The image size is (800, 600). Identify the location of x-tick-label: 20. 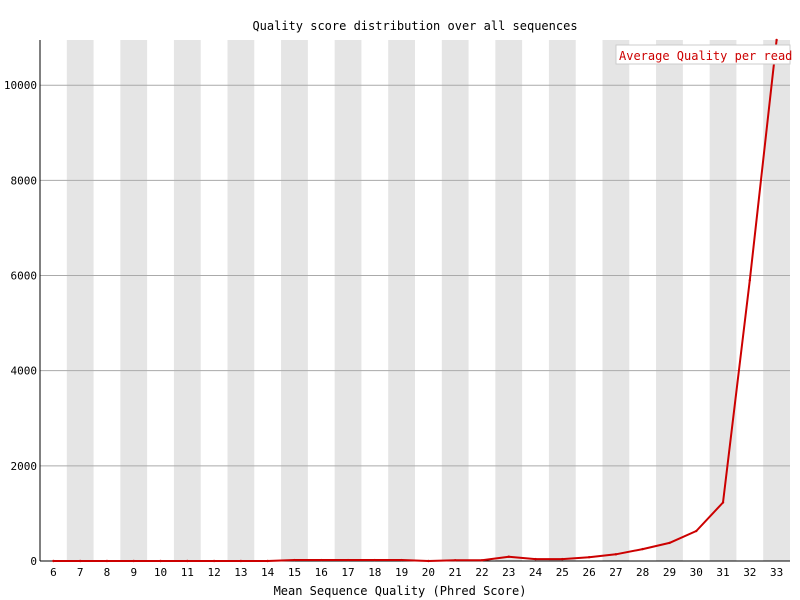
(428, 572).